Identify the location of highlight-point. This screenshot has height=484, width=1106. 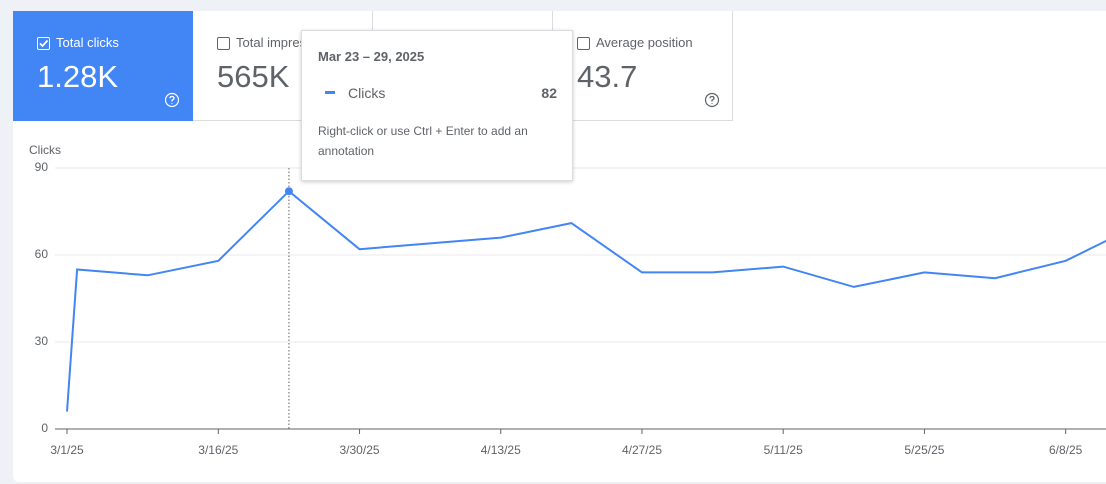
(288, 191).